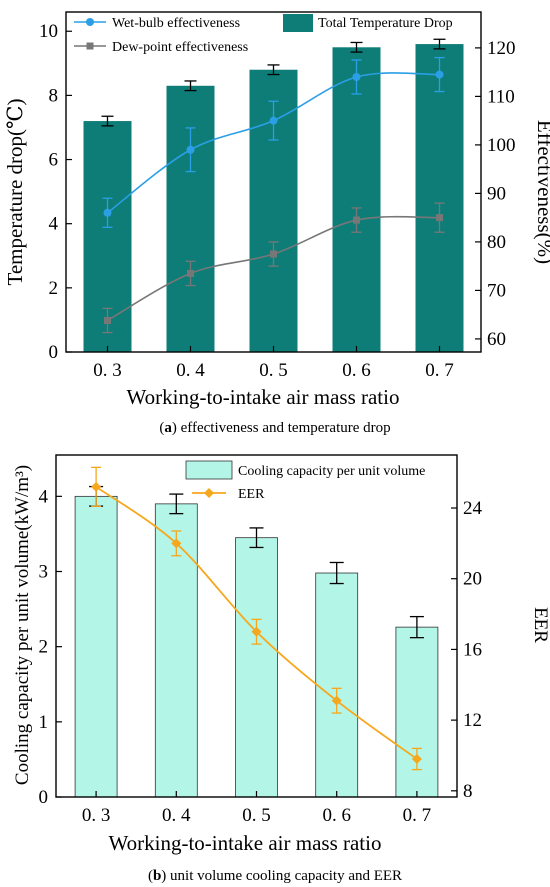  Describe the element at coordinates (468, 791) in the screenshot. I see `y2-tick-label: 8` at that location.